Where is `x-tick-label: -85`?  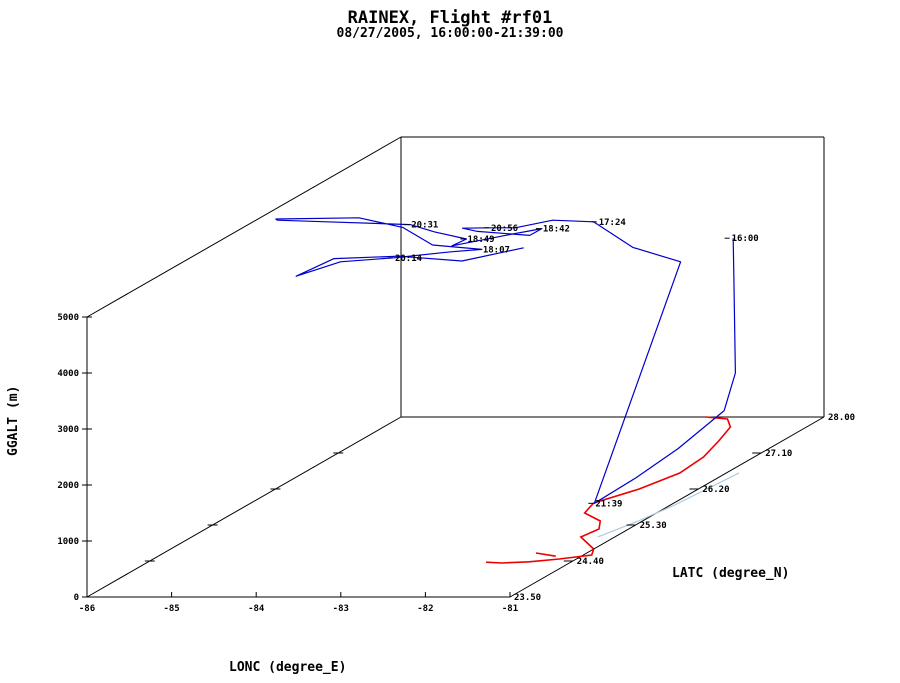 x-tick-label: -85 is located at coordinates (171, 609).